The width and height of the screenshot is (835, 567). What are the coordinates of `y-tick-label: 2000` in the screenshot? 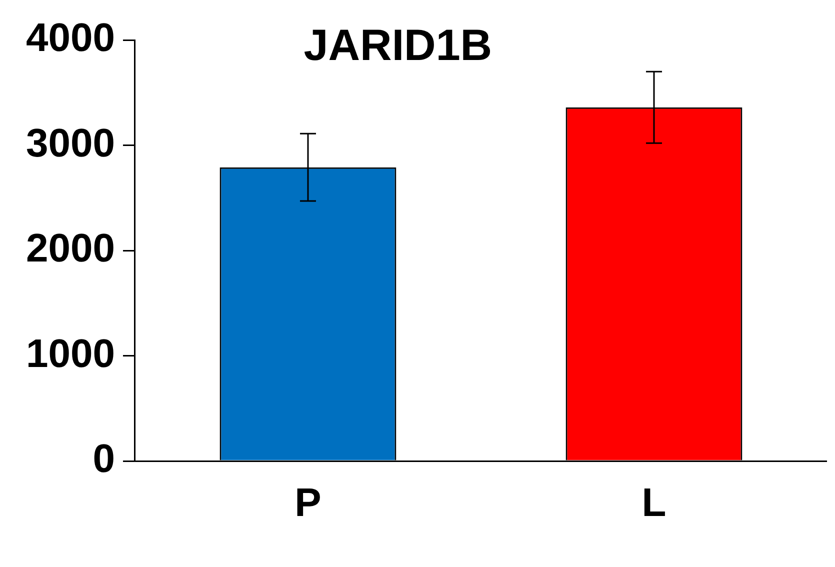 It's located at (70, 248).